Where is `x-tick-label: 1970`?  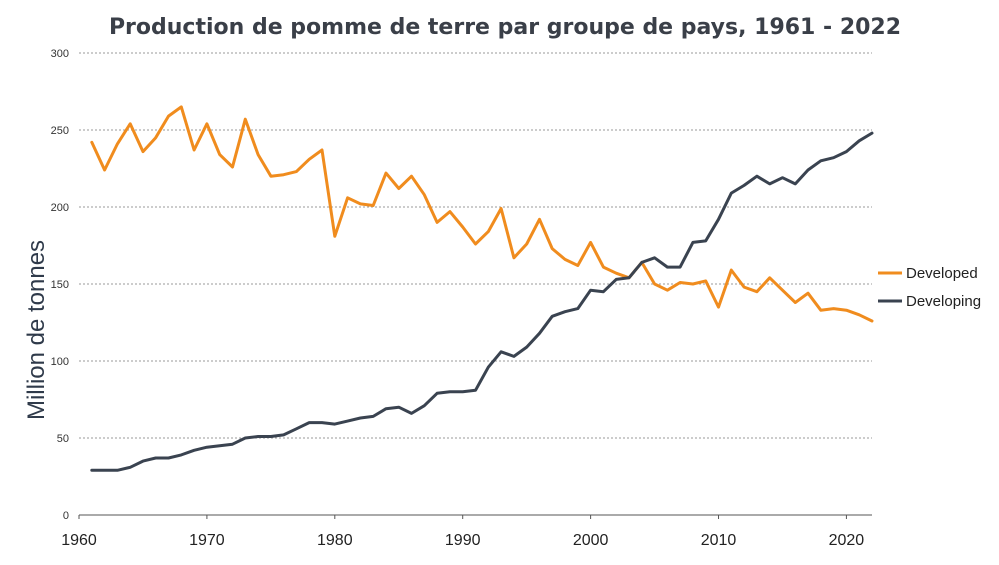 x-tick-label: 1970 is located at coordinates (207, 540).